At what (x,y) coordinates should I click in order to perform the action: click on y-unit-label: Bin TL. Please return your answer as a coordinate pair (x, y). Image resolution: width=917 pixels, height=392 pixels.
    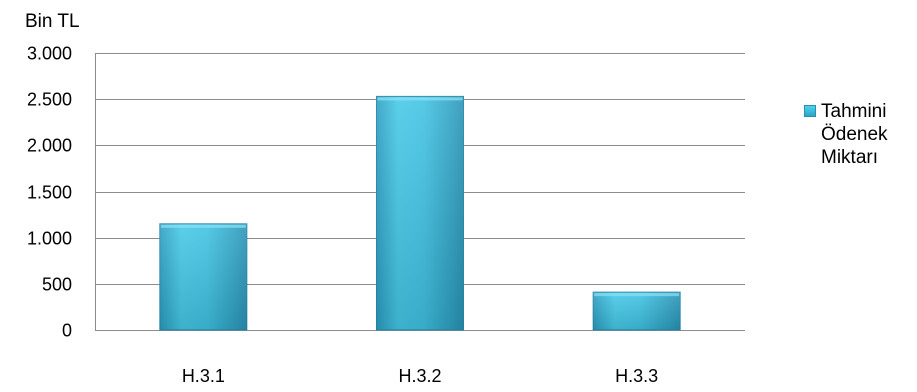
    Looking at the image, I should click on (52, 21).